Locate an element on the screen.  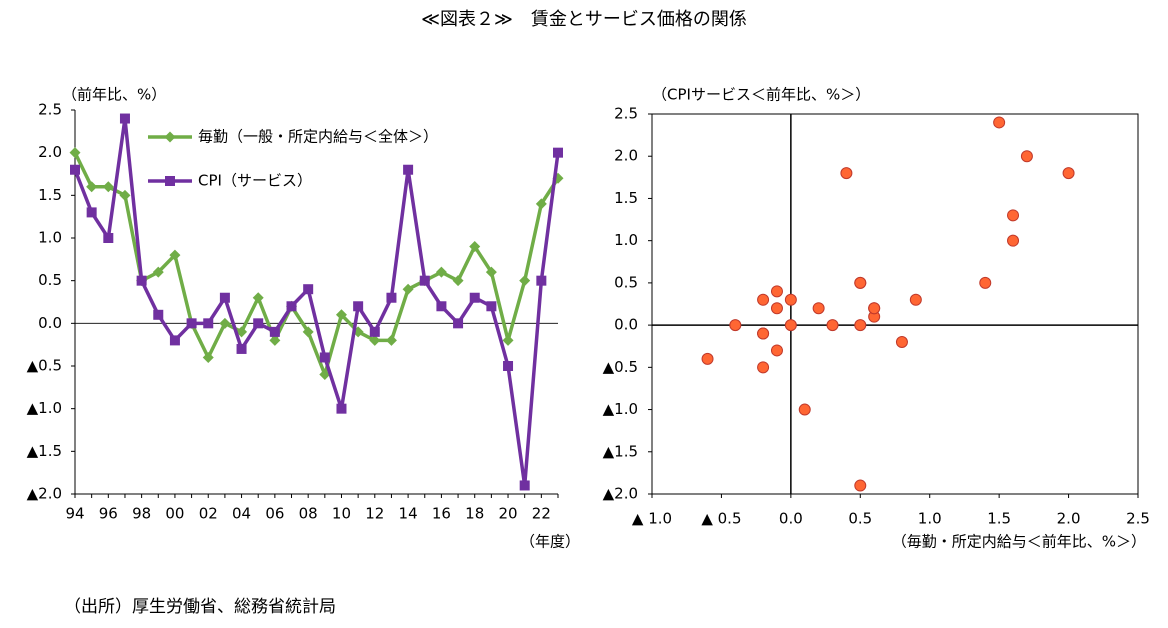
x-tick-label: 18 is located at coordinates (474, 514).